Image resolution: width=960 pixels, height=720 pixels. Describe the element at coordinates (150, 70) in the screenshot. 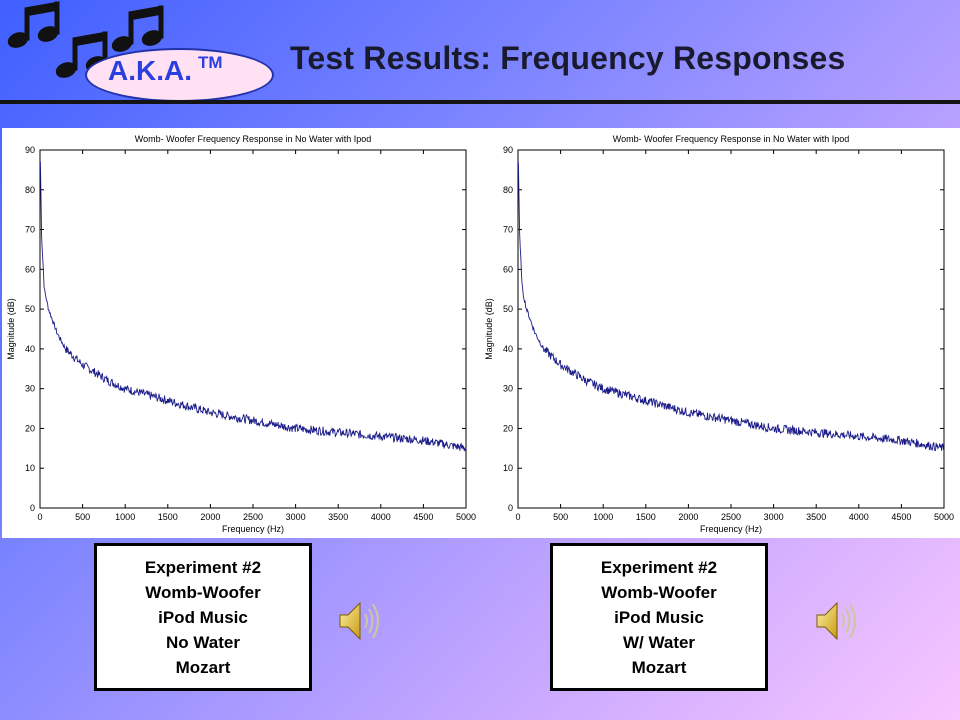

I see `logo-name: A.K.A.` at that location.